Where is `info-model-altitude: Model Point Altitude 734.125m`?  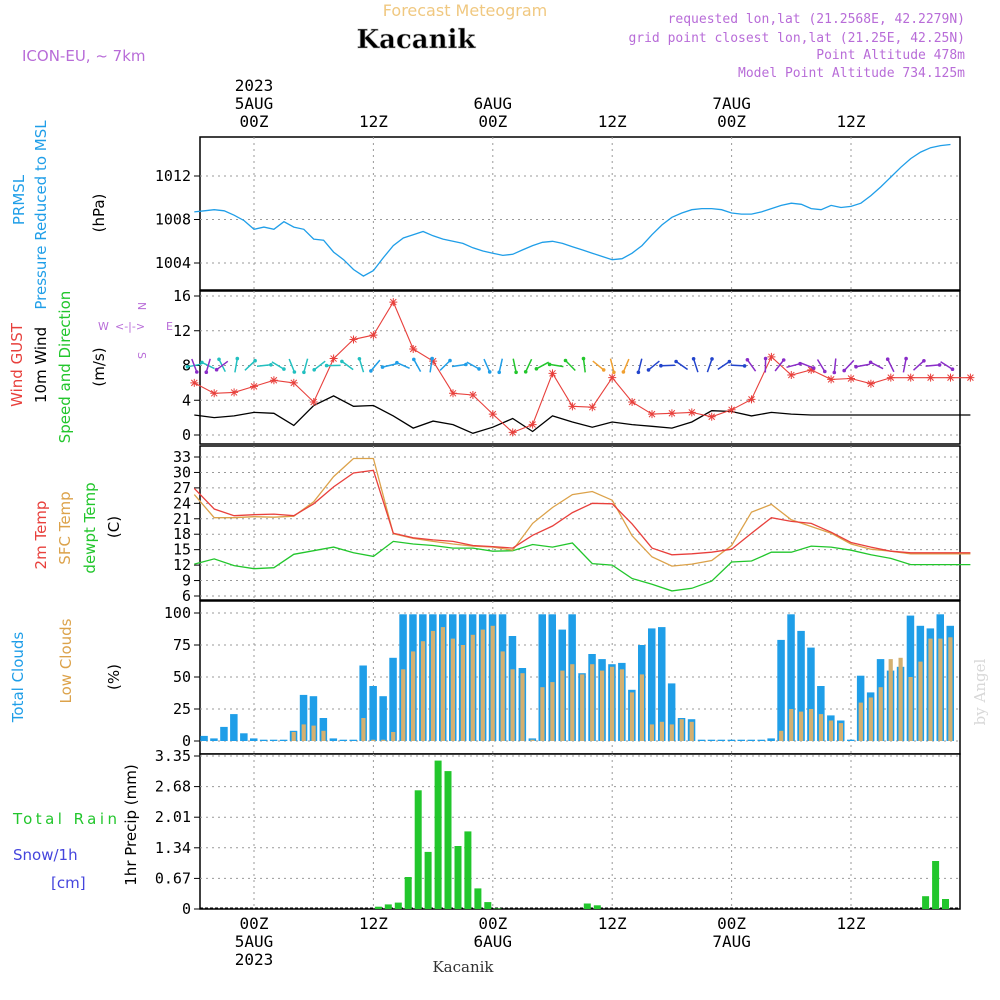
info-model-altitude: Model Point Altitude 734.125m is located at coordinates (851, 73).